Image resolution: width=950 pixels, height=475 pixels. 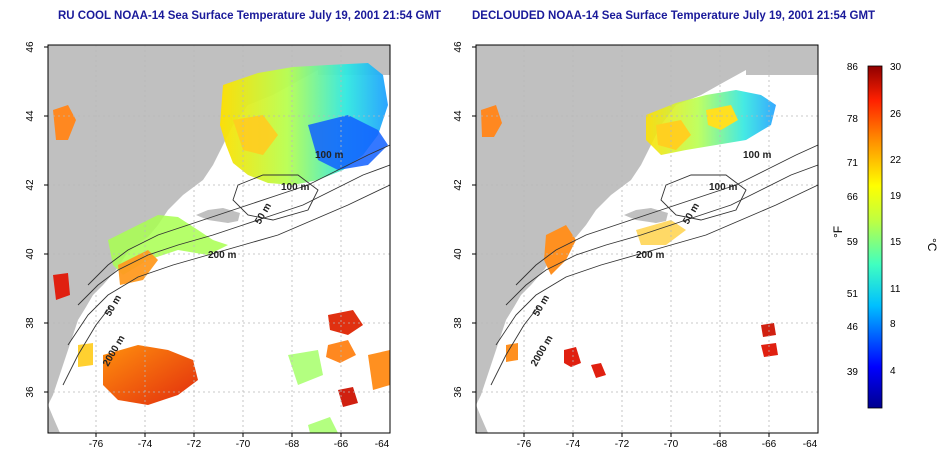 What do you see at coordinates (893, 324) in the screenshot?
I see `colorbar-c-tick: 8` at bounding box center [893, 324].